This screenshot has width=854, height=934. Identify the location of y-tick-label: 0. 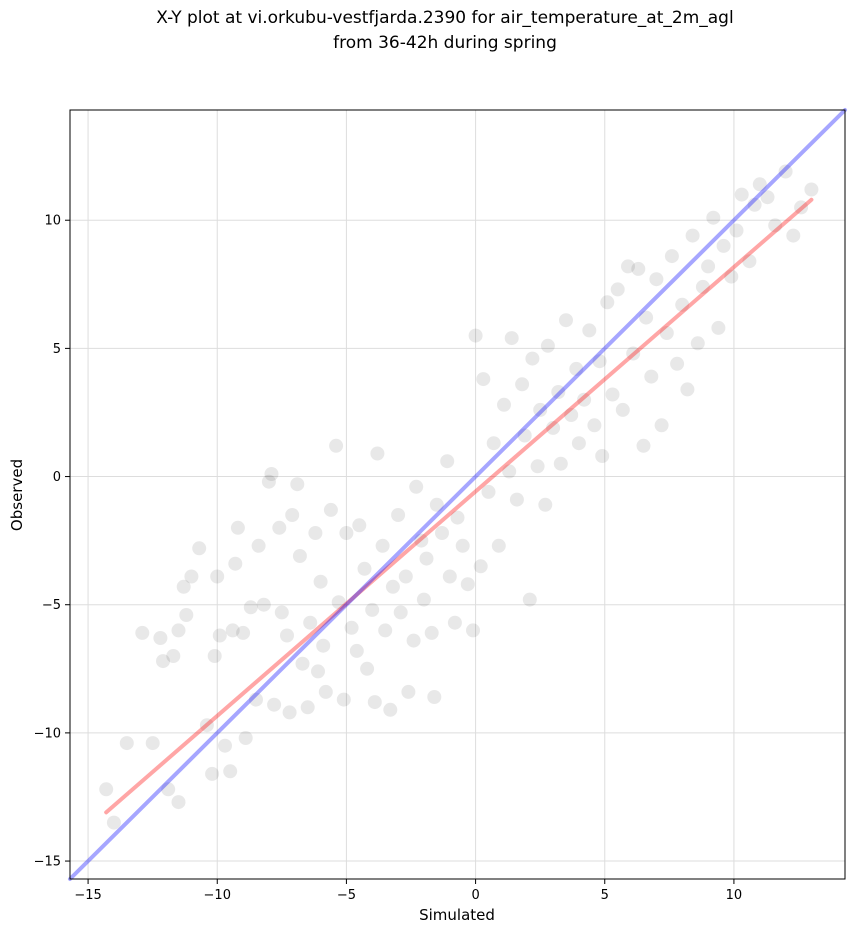
(57, 477).